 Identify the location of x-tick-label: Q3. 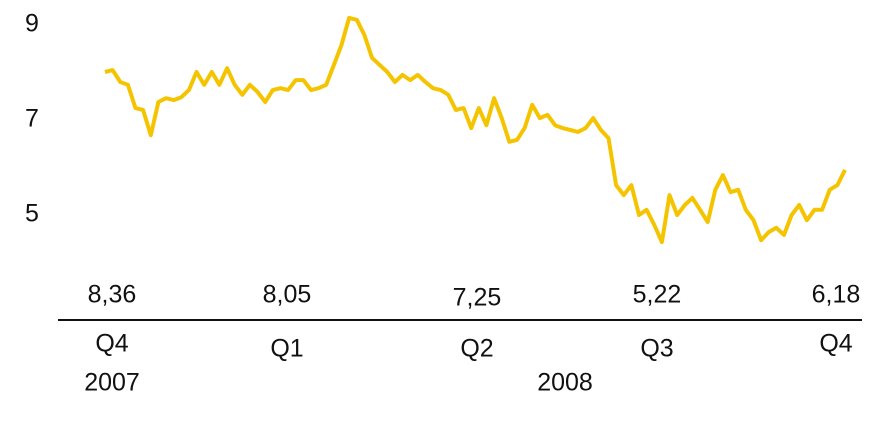
(656, 349).